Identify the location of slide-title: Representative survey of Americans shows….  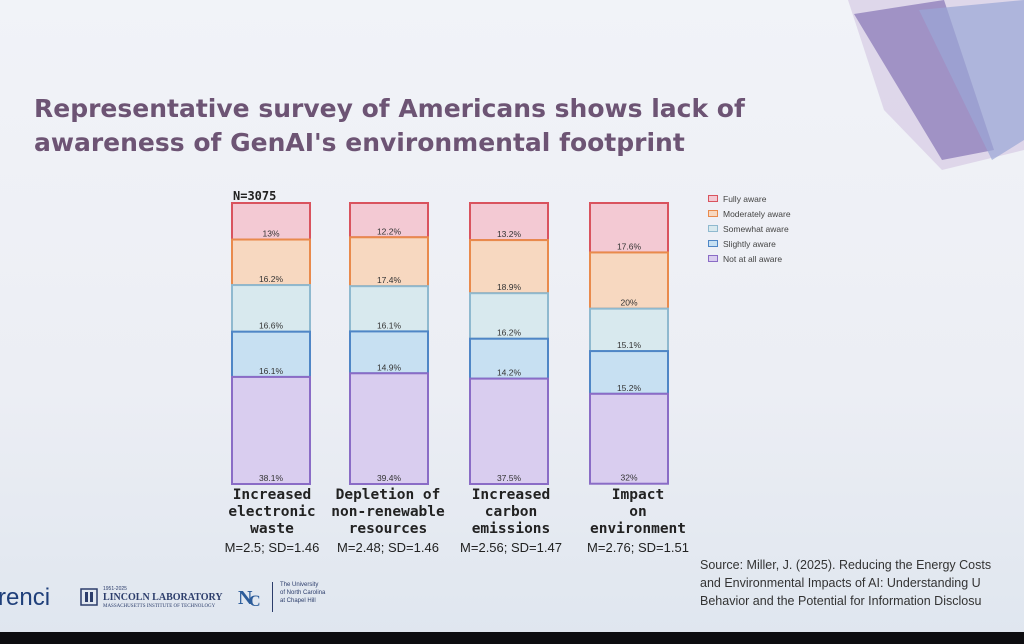
(394, 126).